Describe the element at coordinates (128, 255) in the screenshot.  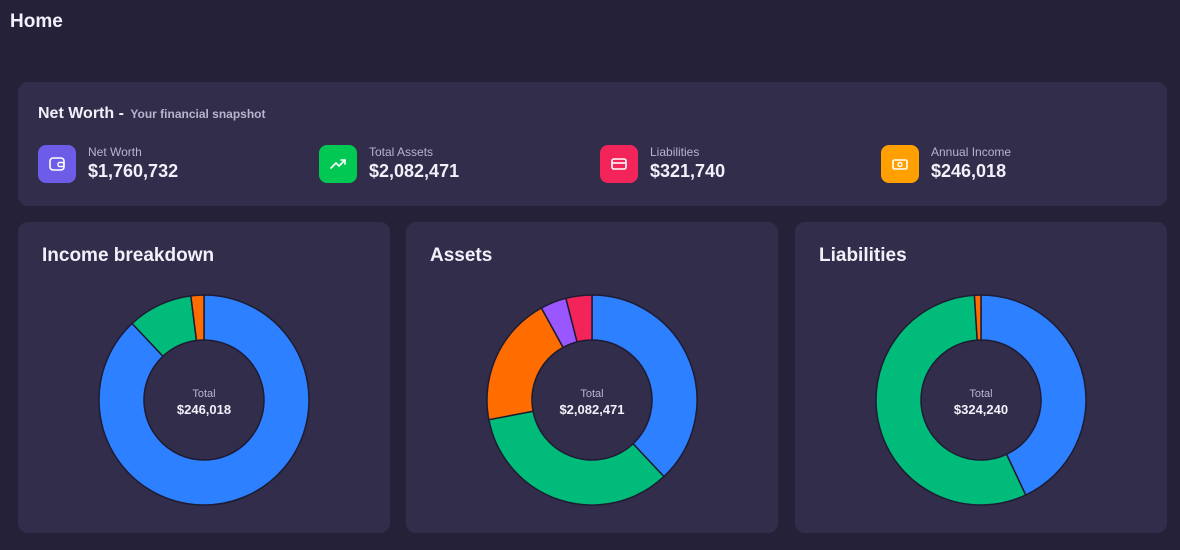
I see `income-breakdown-title: Income breakdown` at that location.